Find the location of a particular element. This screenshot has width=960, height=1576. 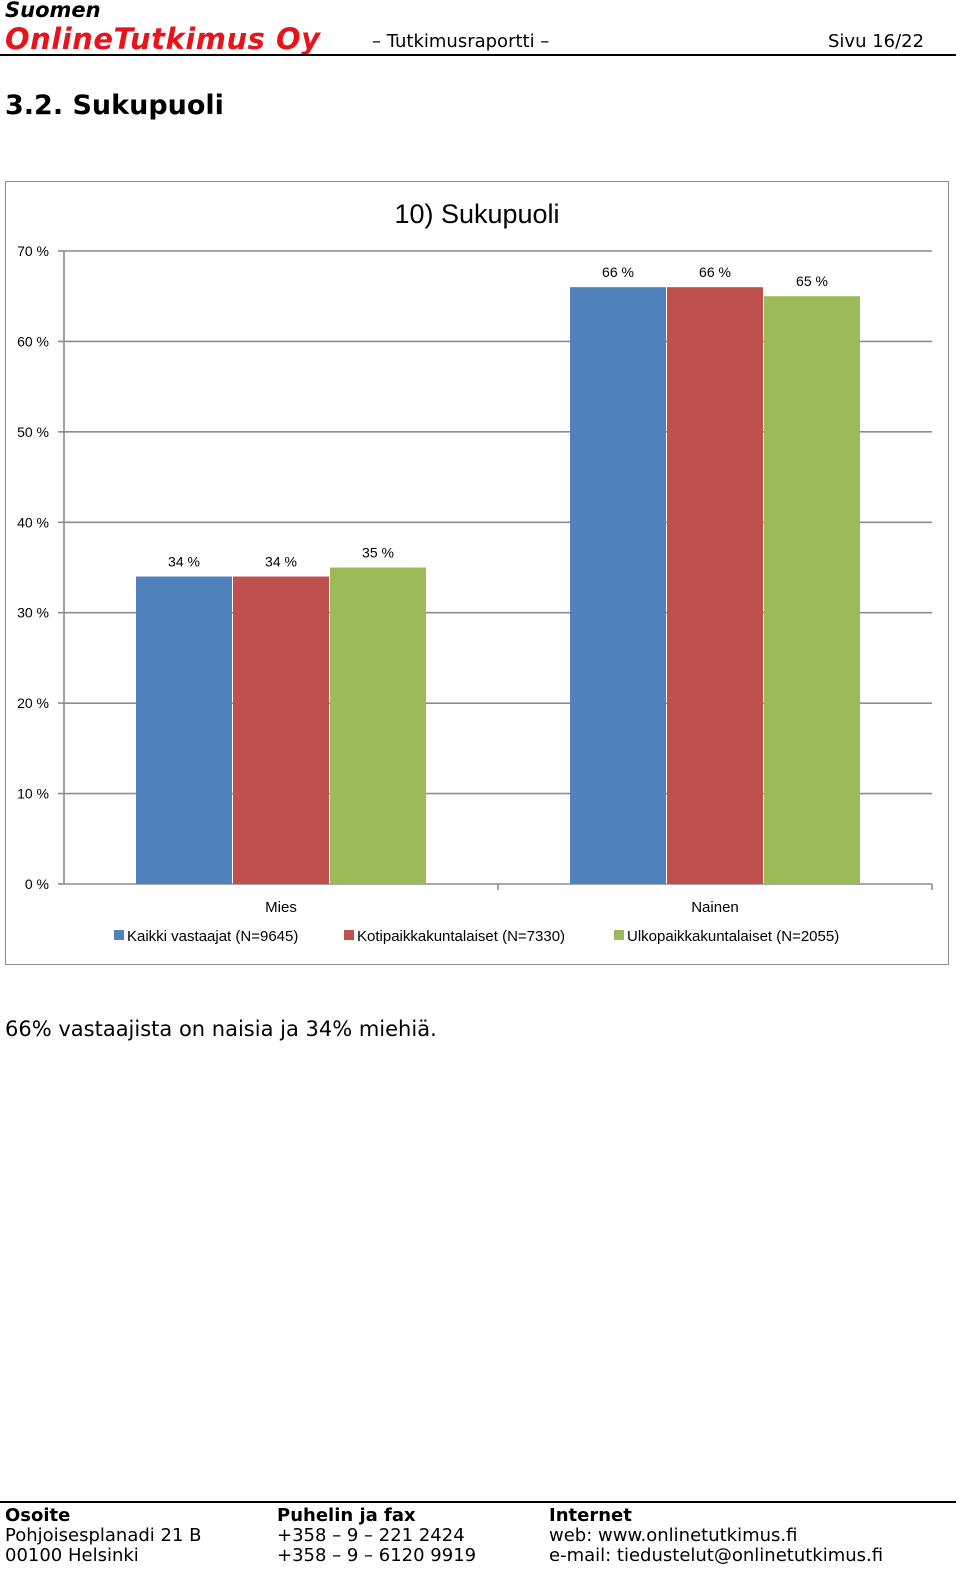

legend-label-1: Kaikki vastaajat (N=9645) is located at coordinates (212, 936).